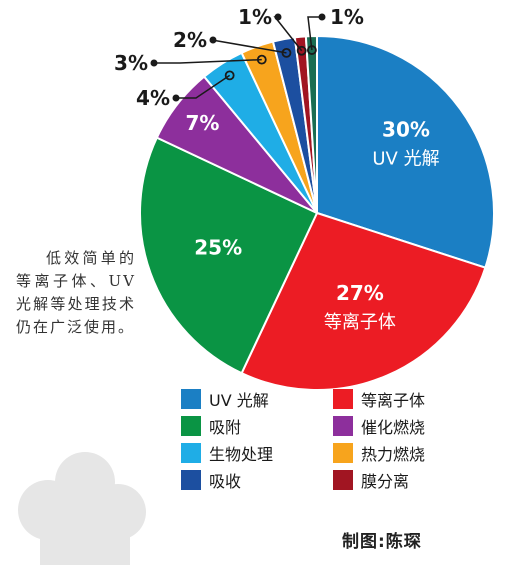 This screenshot has height=569, width=515. What do you see at coordinates (76, 292) in the screenshot?
I see `side-note-text: 低效简单的等离子体、UV光解等处理技术仍在广泛使用。` at bounding box center [76, 292].